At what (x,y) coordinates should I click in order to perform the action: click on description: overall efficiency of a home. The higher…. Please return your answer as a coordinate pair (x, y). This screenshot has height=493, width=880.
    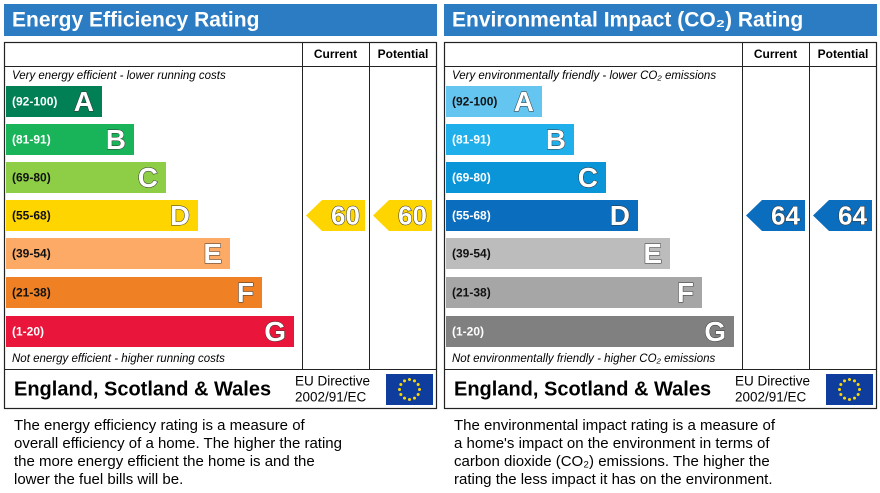
    Looking at the image, I should click on (178, 443).